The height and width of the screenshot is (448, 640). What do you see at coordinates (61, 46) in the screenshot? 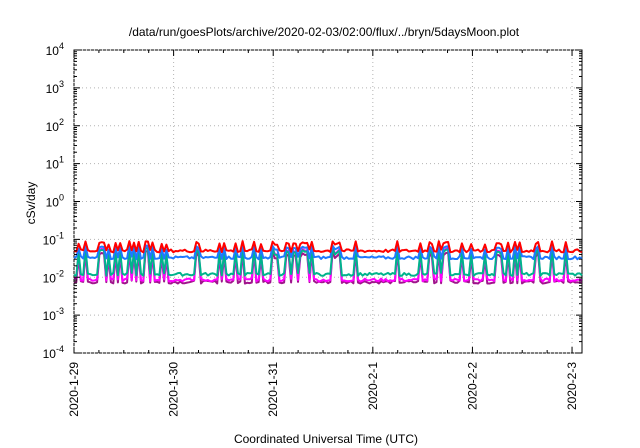
I see `y-tick-exponent: 4` at bounding box center [61, 46].